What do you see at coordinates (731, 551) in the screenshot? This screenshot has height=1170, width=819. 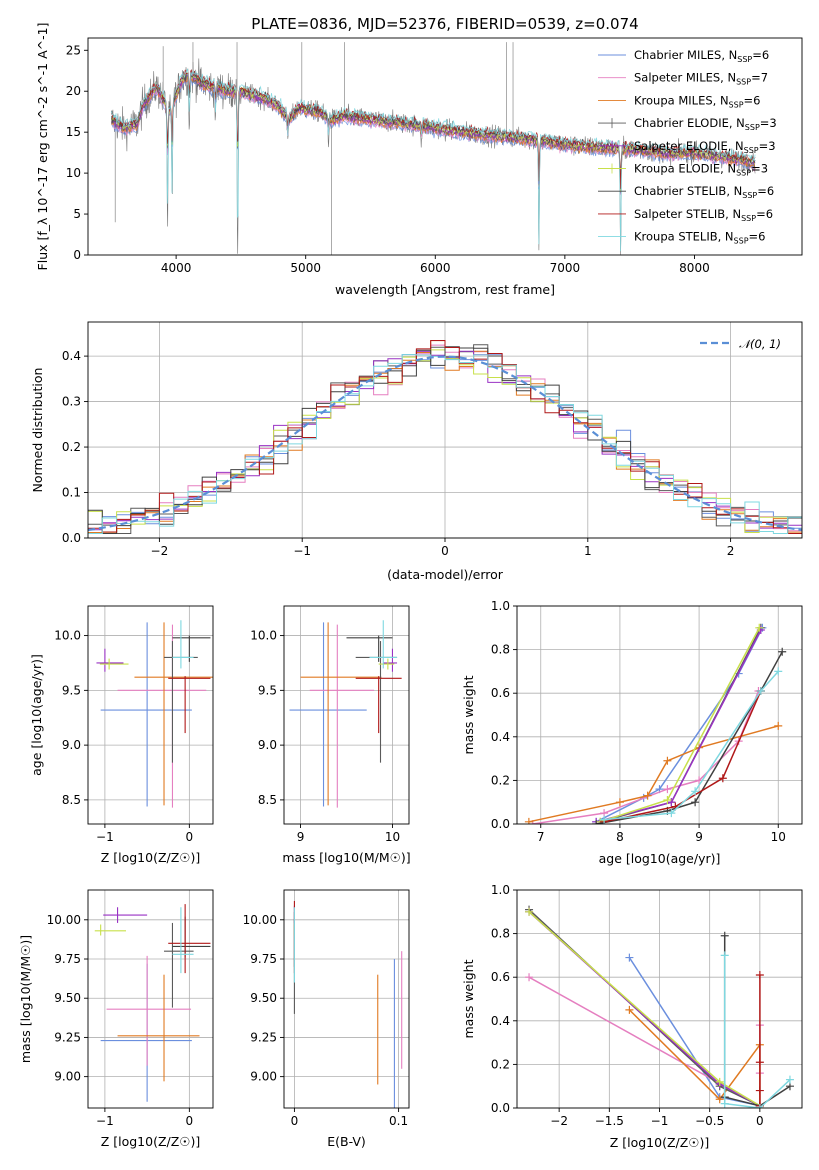 I see `x-tick-label: 2` at bounding box center [731, 551].